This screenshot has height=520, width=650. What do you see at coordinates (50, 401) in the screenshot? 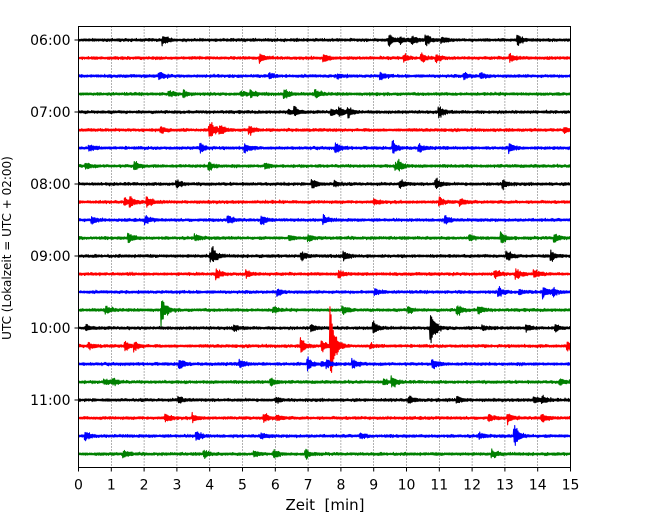
I see `y-tick-label: 11:00` at bounding box center [50, 401].